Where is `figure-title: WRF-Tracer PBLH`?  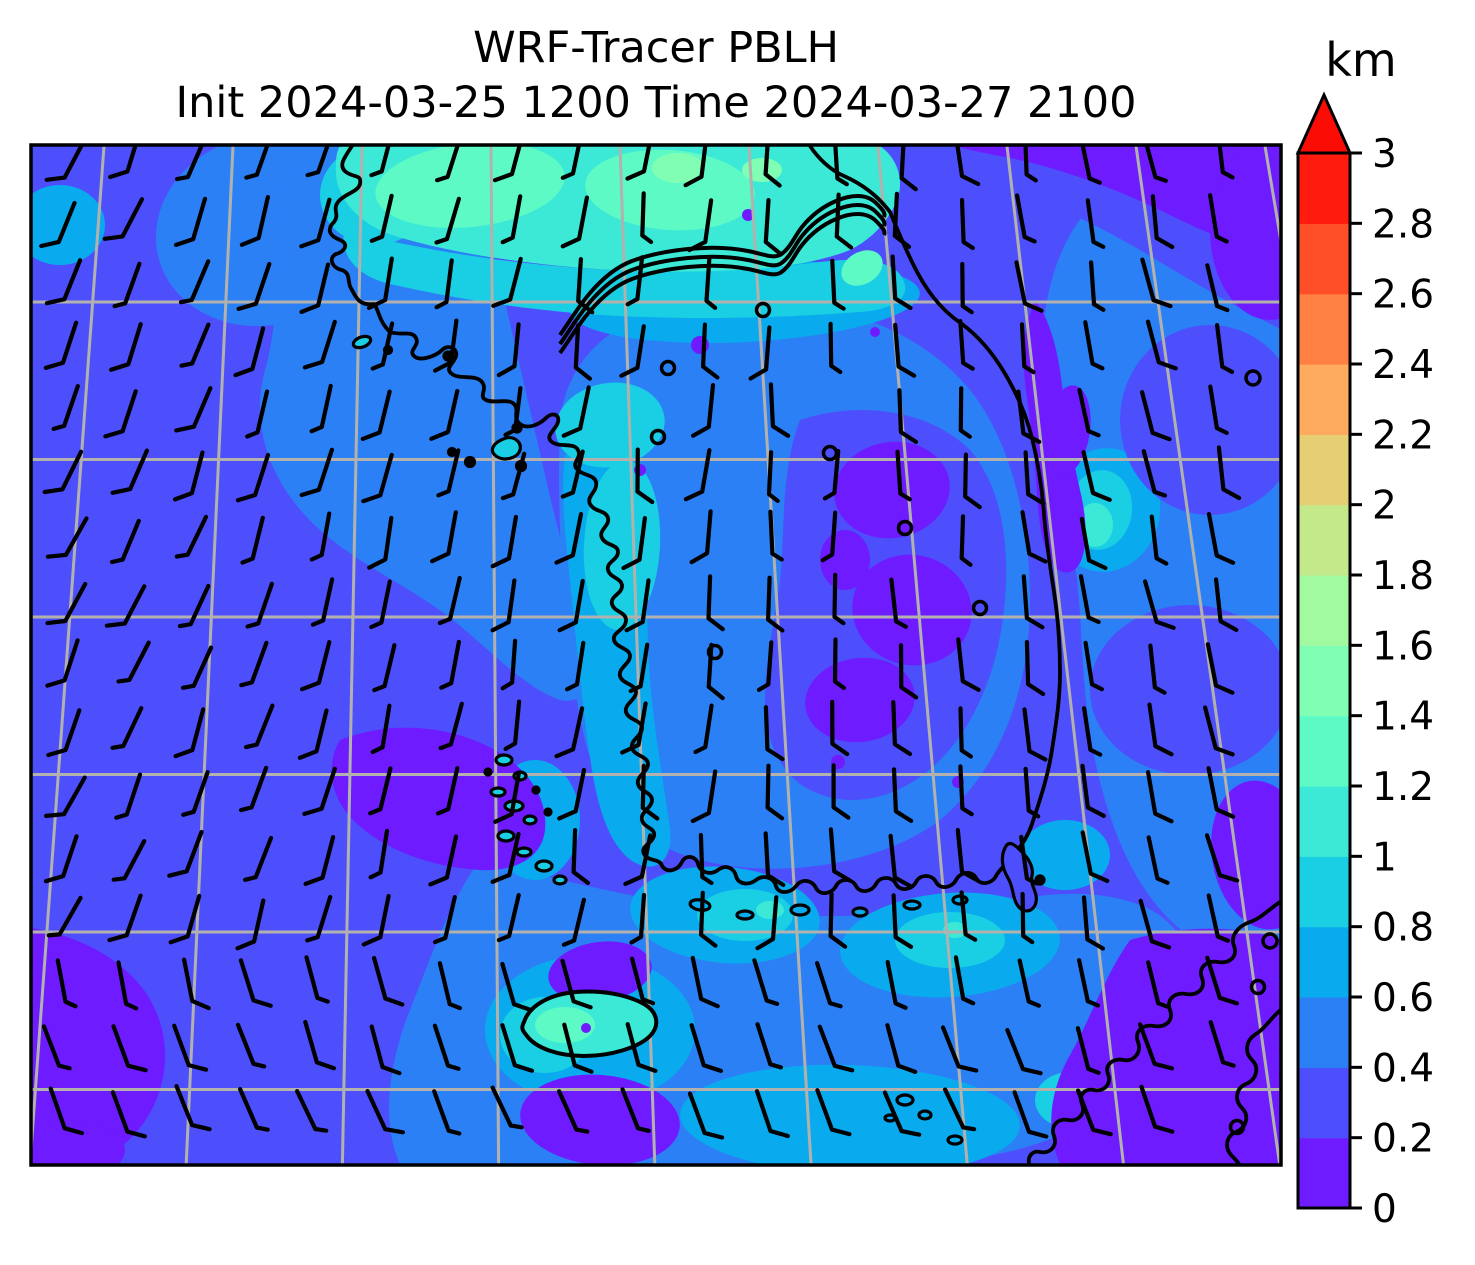 figure-title: WRF-Tracer PBLH is located at coordinates (656, 48).